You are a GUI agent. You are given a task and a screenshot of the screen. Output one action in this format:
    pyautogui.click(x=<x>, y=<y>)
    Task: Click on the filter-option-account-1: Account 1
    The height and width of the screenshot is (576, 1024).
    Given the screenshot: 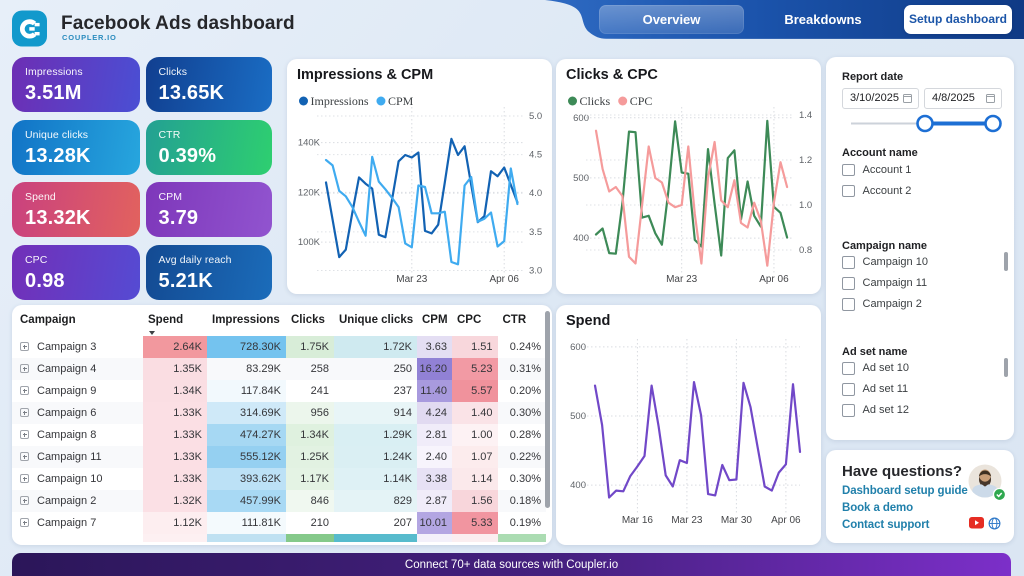 What is the action you would take?
    pyautogui.click(x=876, y=169)
    